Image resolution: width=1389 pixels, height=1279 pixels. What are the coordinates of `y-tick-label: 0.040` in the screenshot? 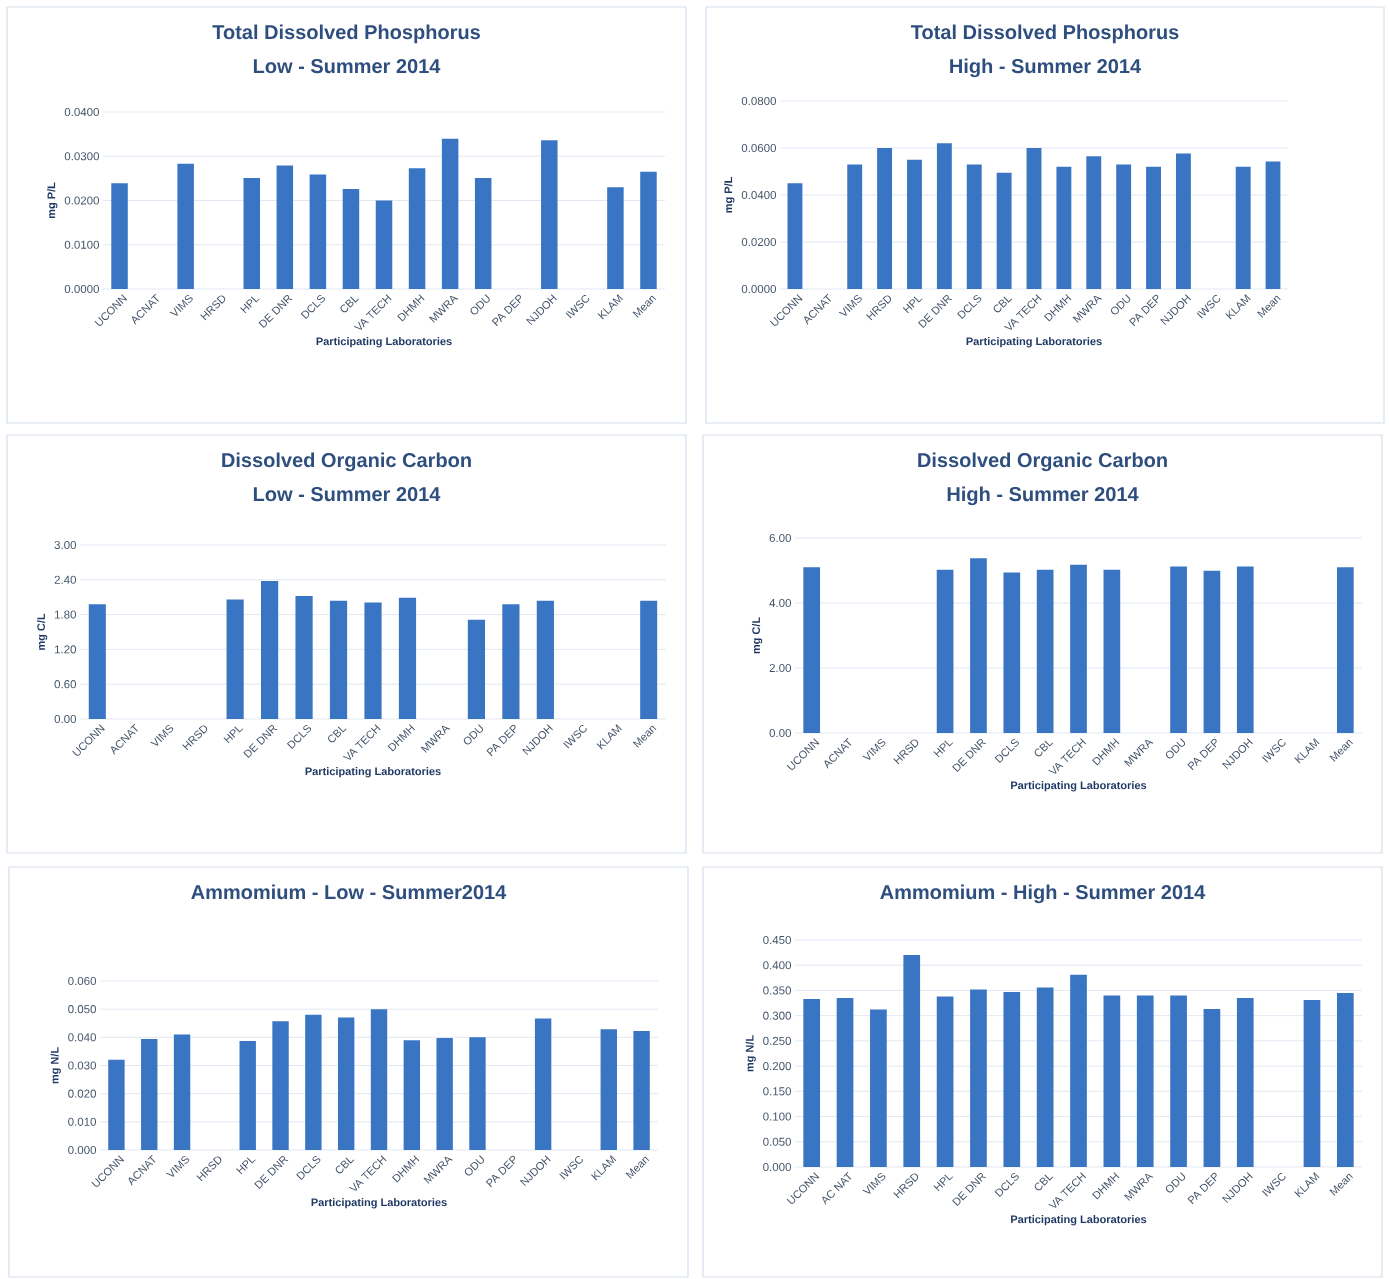 It's located at (82, 1037).